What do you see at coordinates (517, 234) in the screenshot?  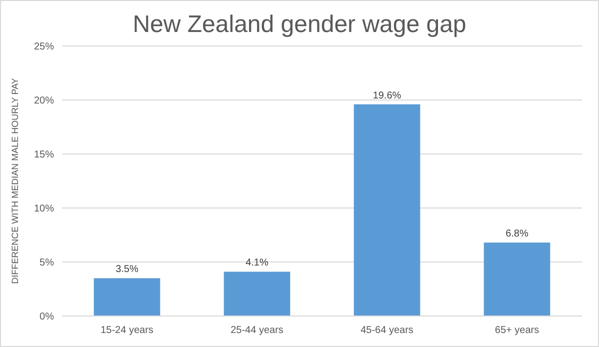 I see `data-label: 6.8%` at bounding box center [517, 234].